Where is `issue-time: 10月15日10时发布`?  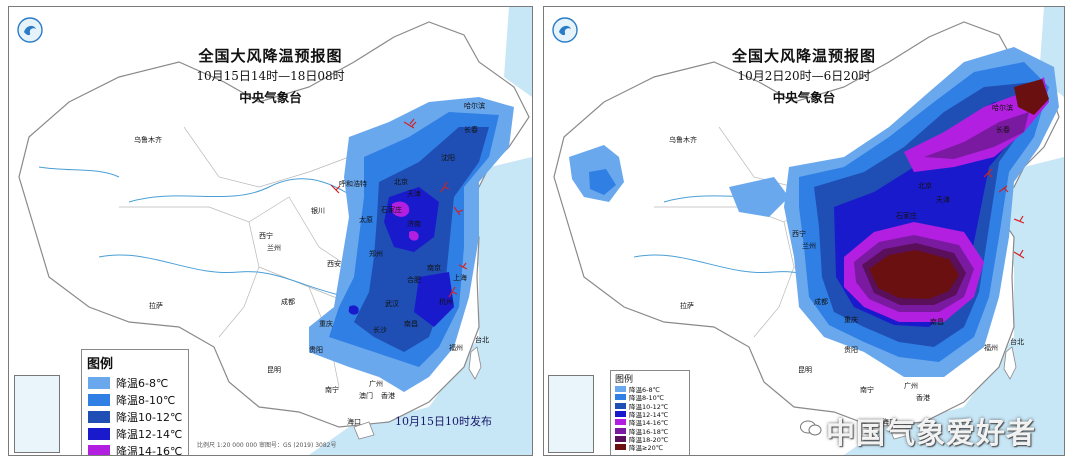 issue-time: 10月15日10时发布 is located at coordinates (443, 421).